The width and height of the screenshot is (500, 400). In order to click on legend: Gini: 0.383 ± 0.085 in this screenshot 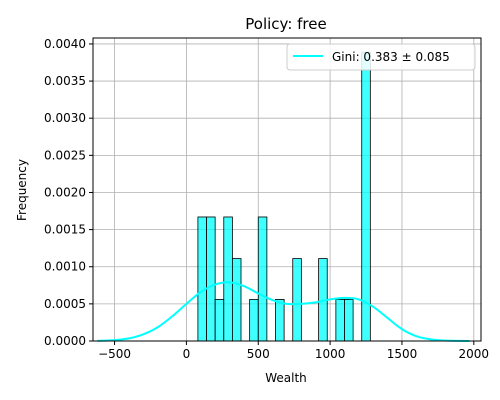, I will do `click(381, 57)`.